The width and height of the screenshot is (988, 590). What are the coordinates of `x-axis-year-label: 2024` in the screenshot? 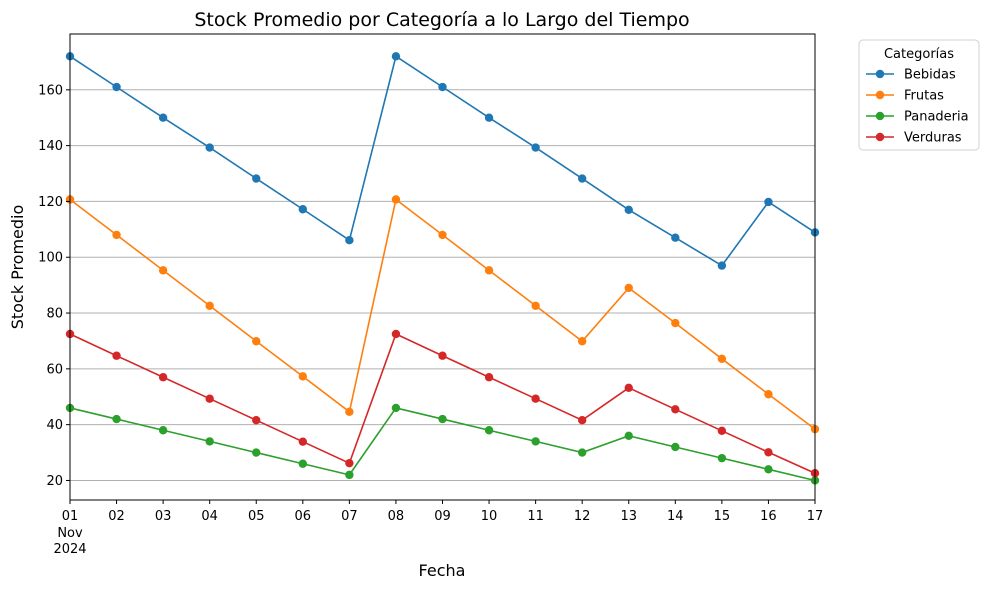 It's located at (69, 549).